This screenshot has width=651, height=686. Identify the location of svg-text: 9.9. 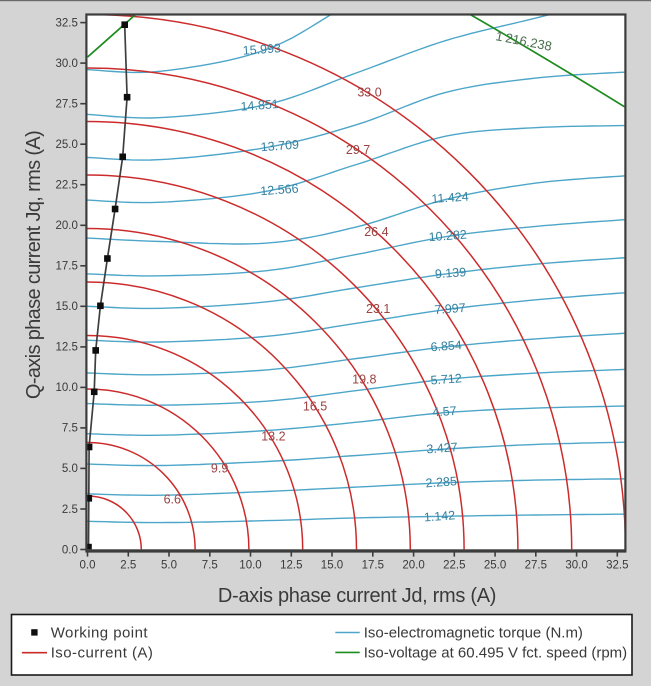
(219, 469).